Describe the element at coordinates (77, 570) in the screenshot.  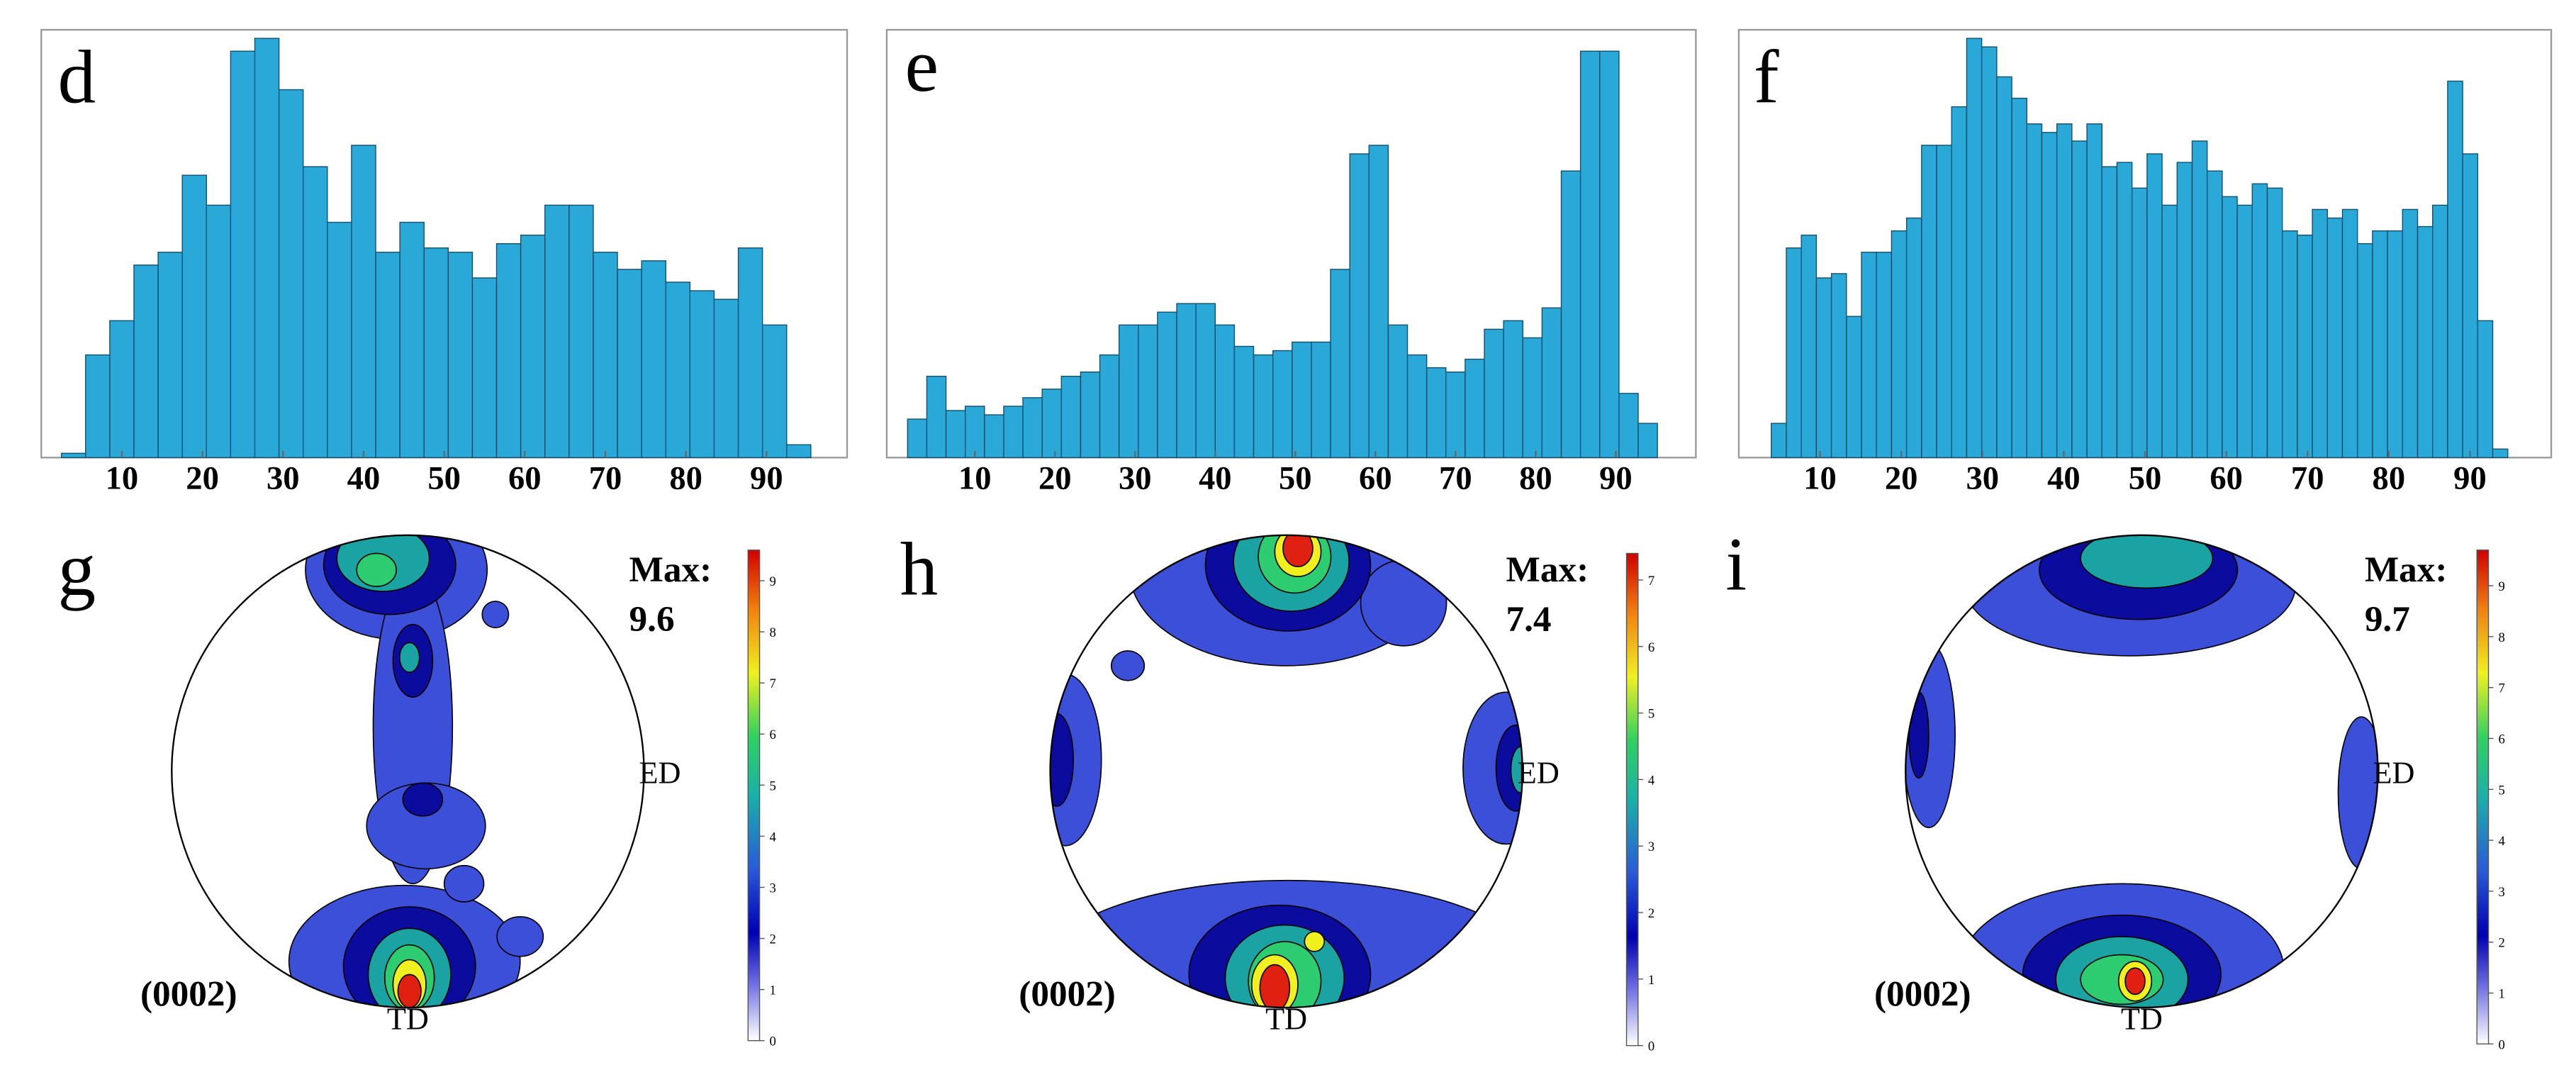
I see `panel-label: g` at that location.